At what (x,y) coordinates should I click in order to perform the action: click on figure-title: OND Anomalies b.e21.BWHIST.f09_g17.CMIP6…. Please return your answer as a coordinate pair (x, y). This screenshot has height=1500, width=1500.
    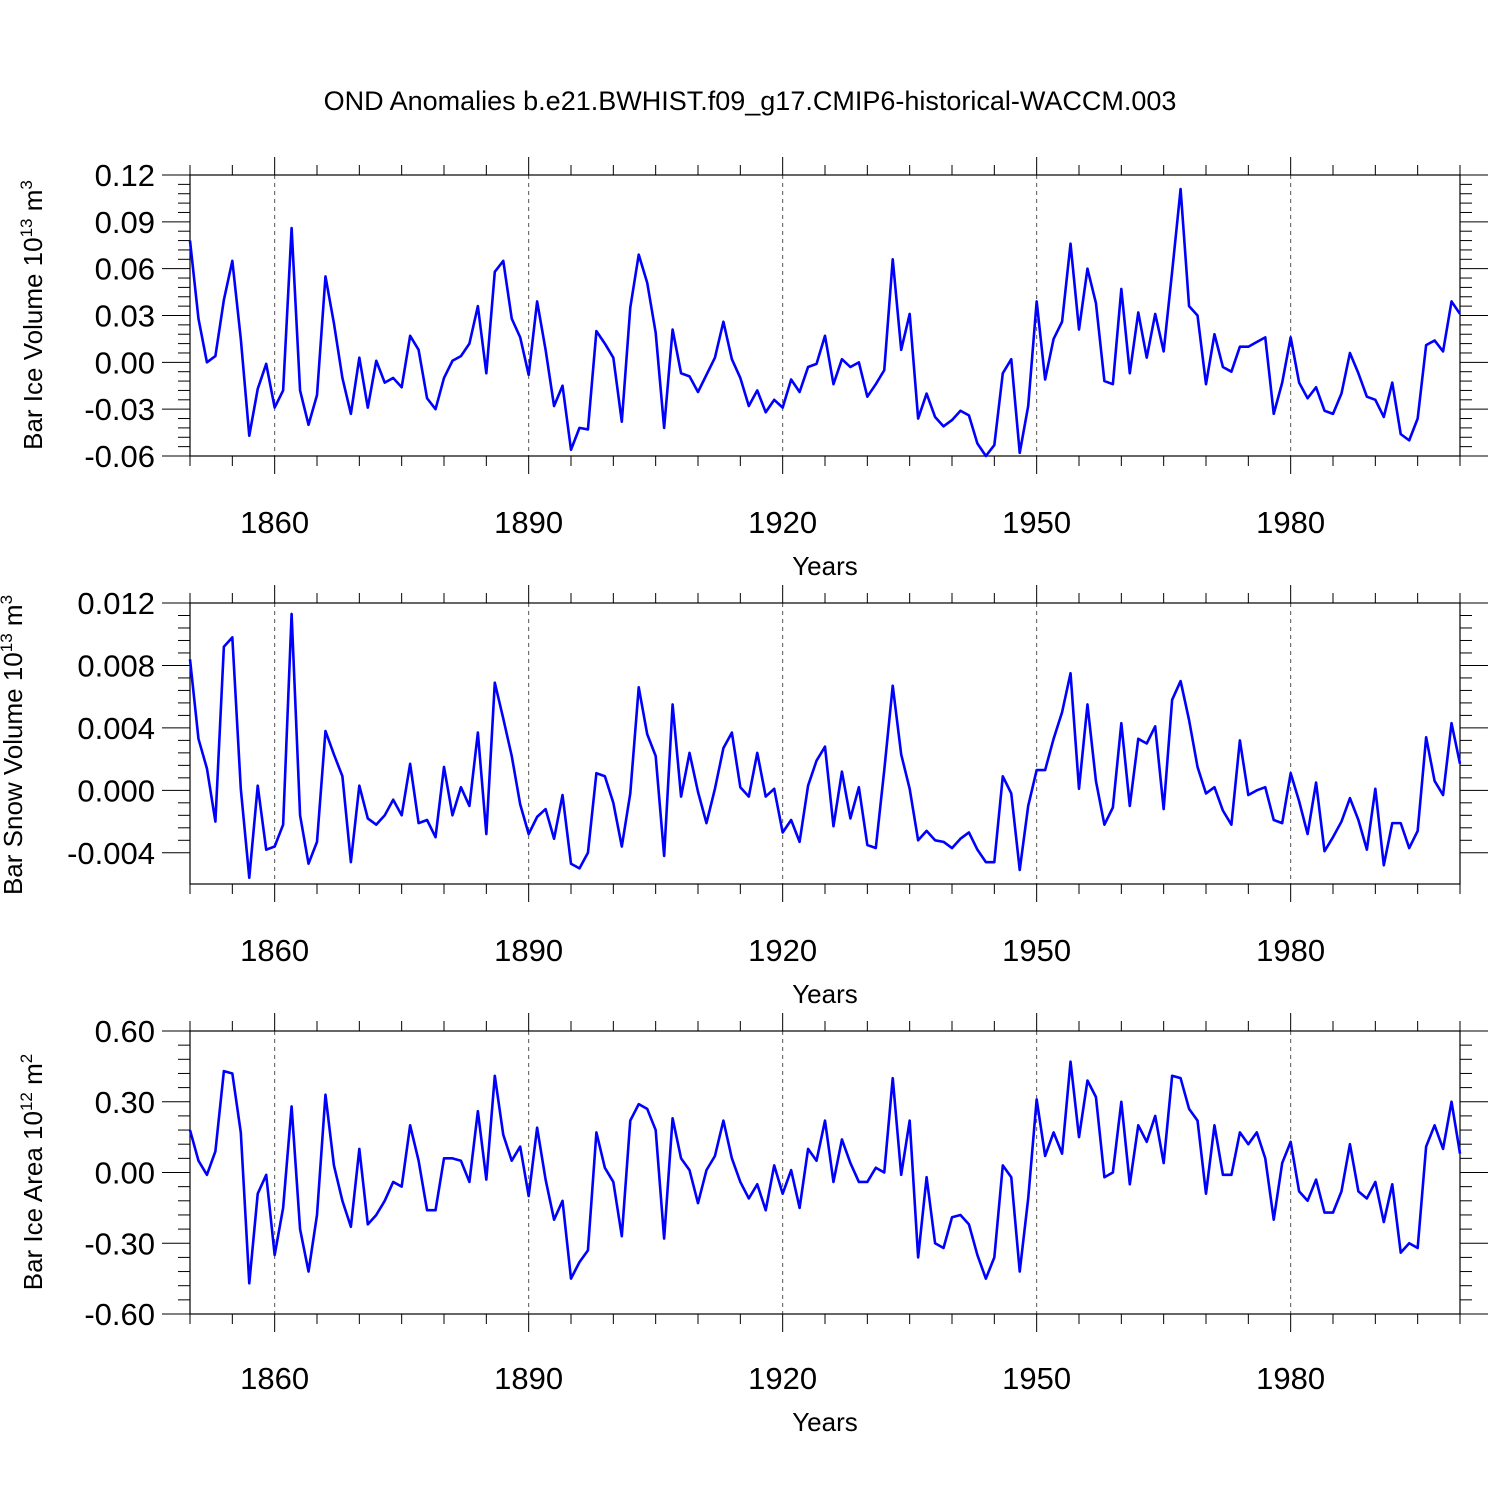
    Looking at the image, I should click on (750, 101).